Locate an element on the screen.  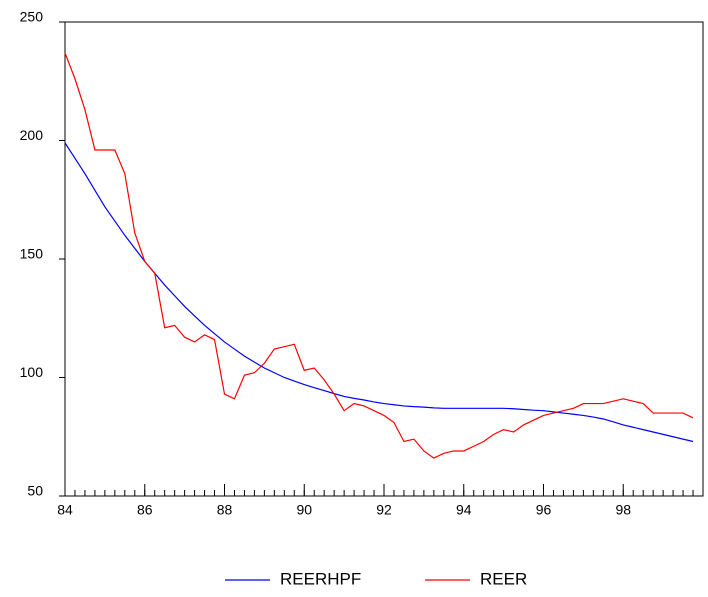
x-tick-label: 96 is located at coordinates (544, 510).